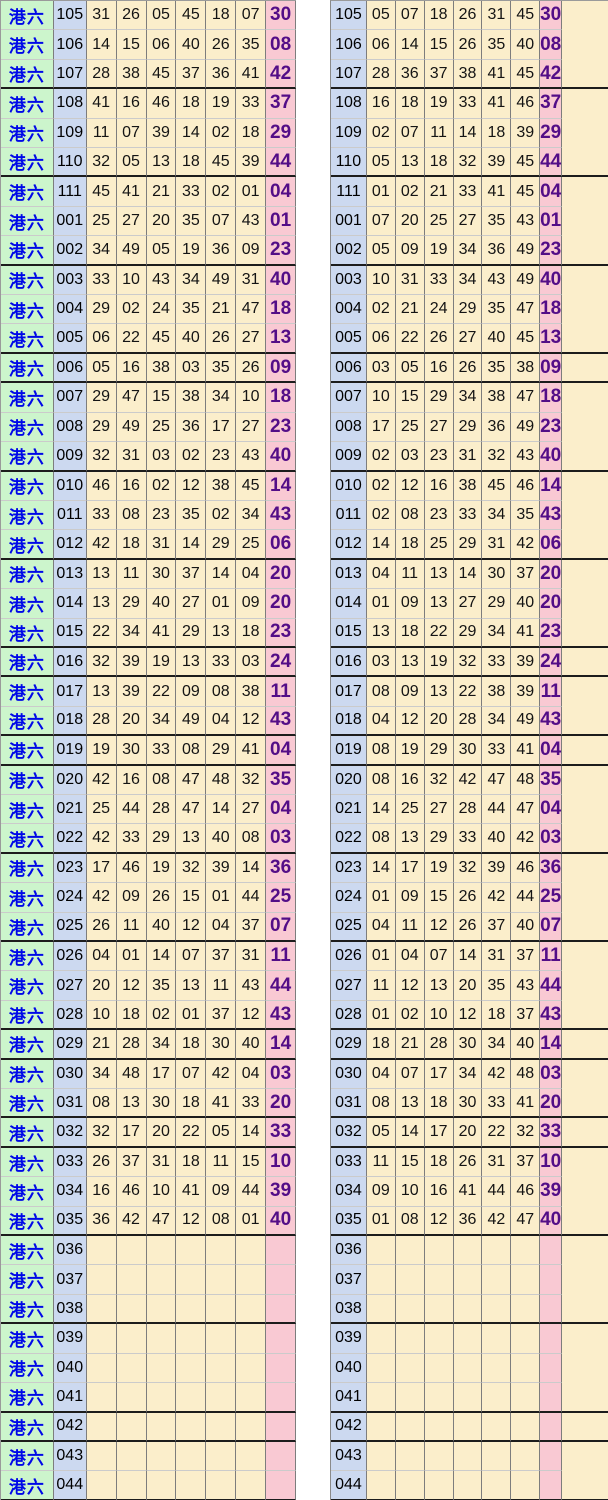 This screenshot has height=1500, width=608. What do you see at coordinates (469, 192) in the screenshot?
I see `sorted-numbers-row: 111 01 02 21 33 41 45 04` at bounding box center [469, 192].